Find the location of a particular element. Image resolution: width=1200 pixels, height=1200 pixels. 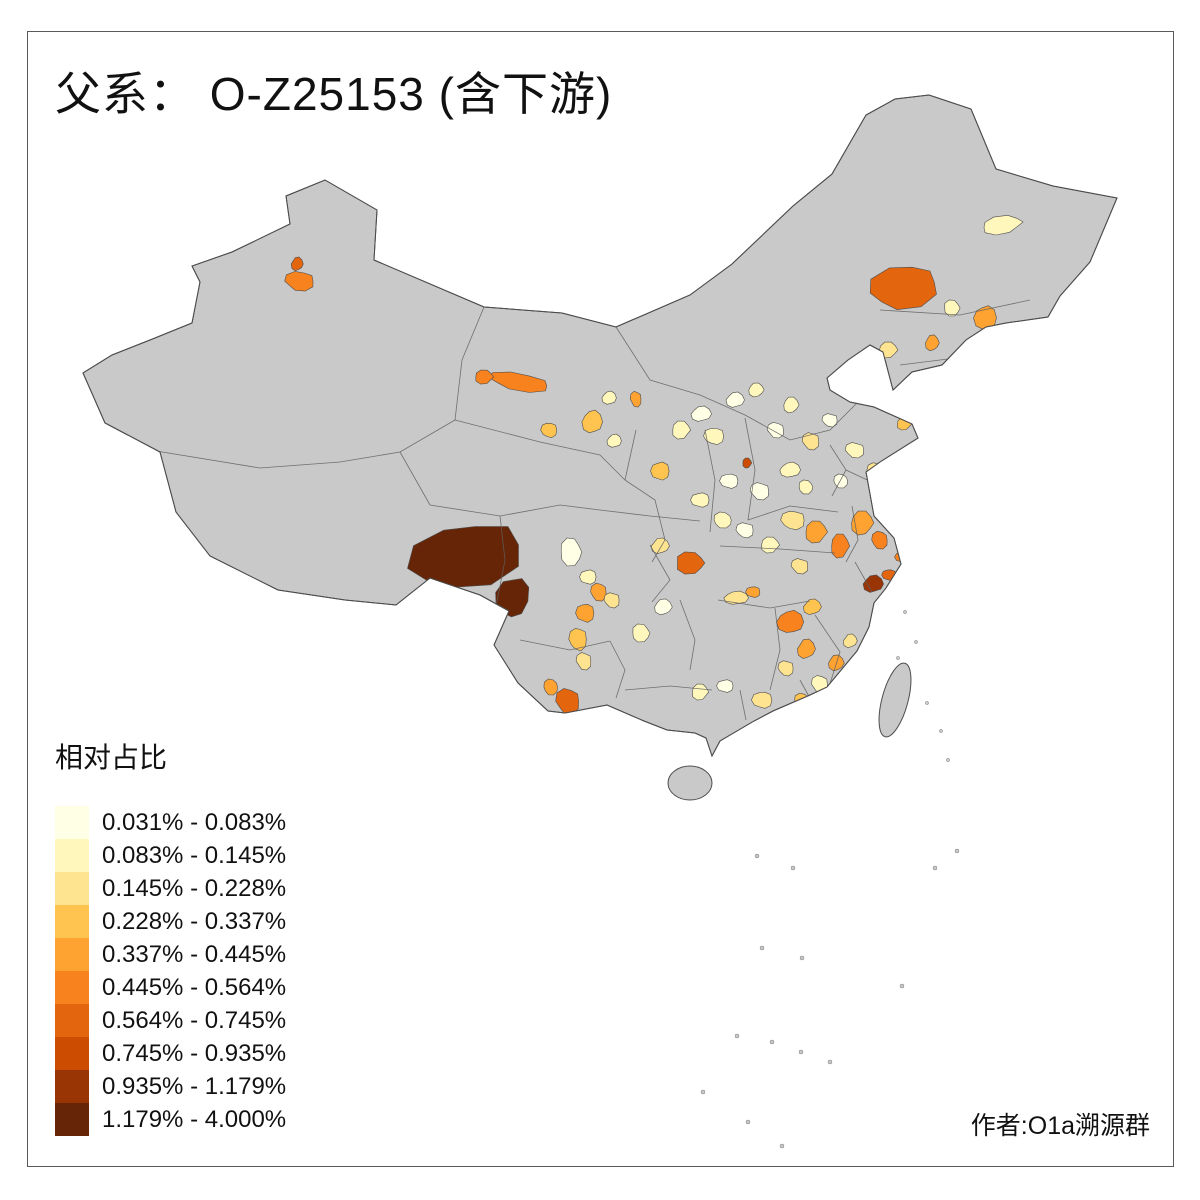

legend-label: 0.337% - 0.445% is located at coordinates (194, 954).